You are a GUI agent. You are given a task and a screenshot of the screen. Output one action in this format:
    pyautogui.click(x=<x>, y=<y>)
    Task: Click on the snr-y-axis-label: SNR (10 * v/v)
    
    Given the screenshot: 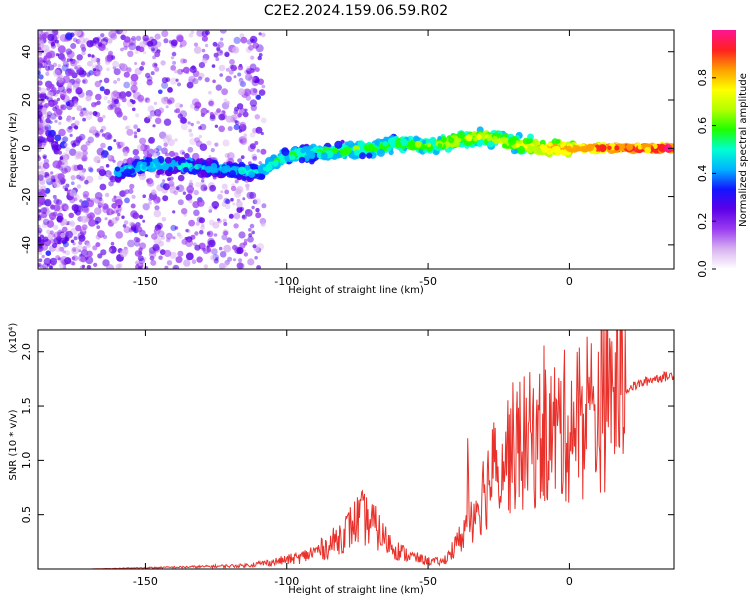 What is the action you would take?
    pyautogui.click(x=13, y=444)
    